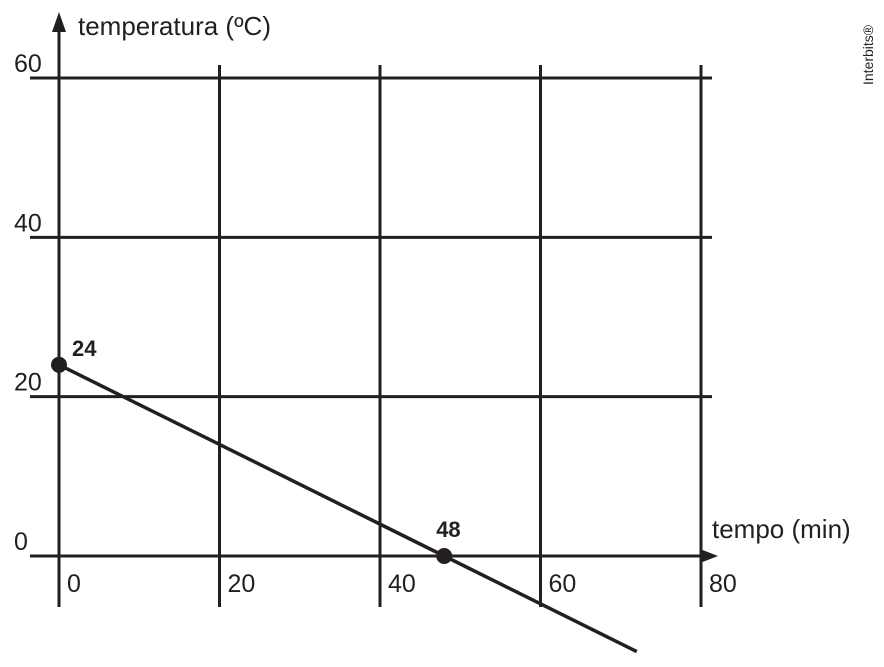 This screenshot has width=884, height=667. I want to click on x-axis-label: tempo (min), so click(781, 529).